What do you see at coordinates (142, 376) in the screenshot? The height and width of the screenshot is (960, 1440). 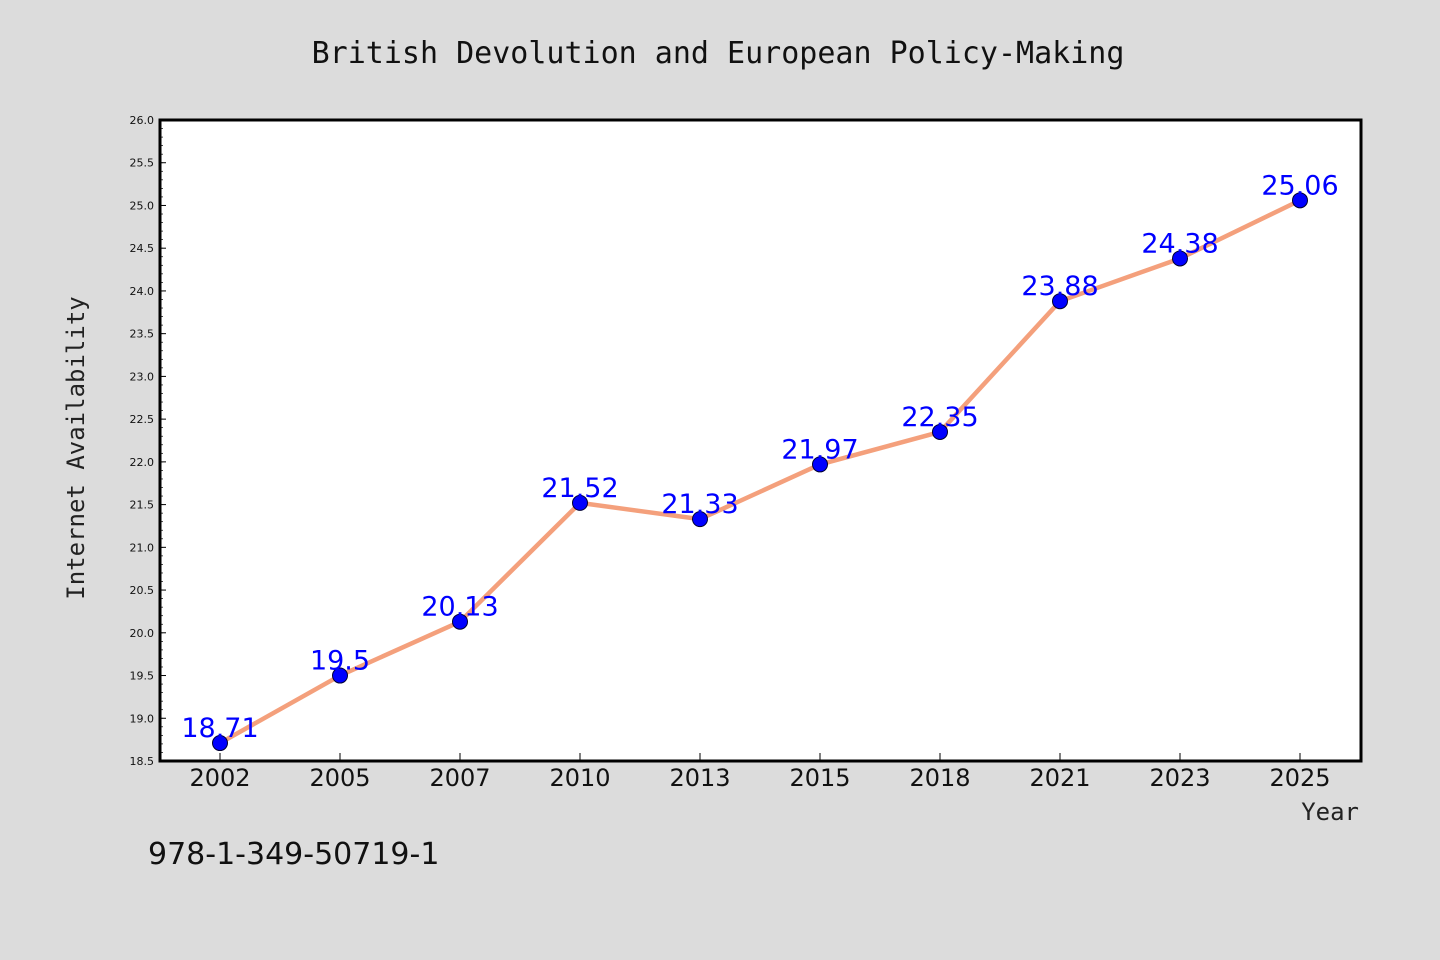 I see `y-tick-label: 23.0` at bounding box center [142, 376].